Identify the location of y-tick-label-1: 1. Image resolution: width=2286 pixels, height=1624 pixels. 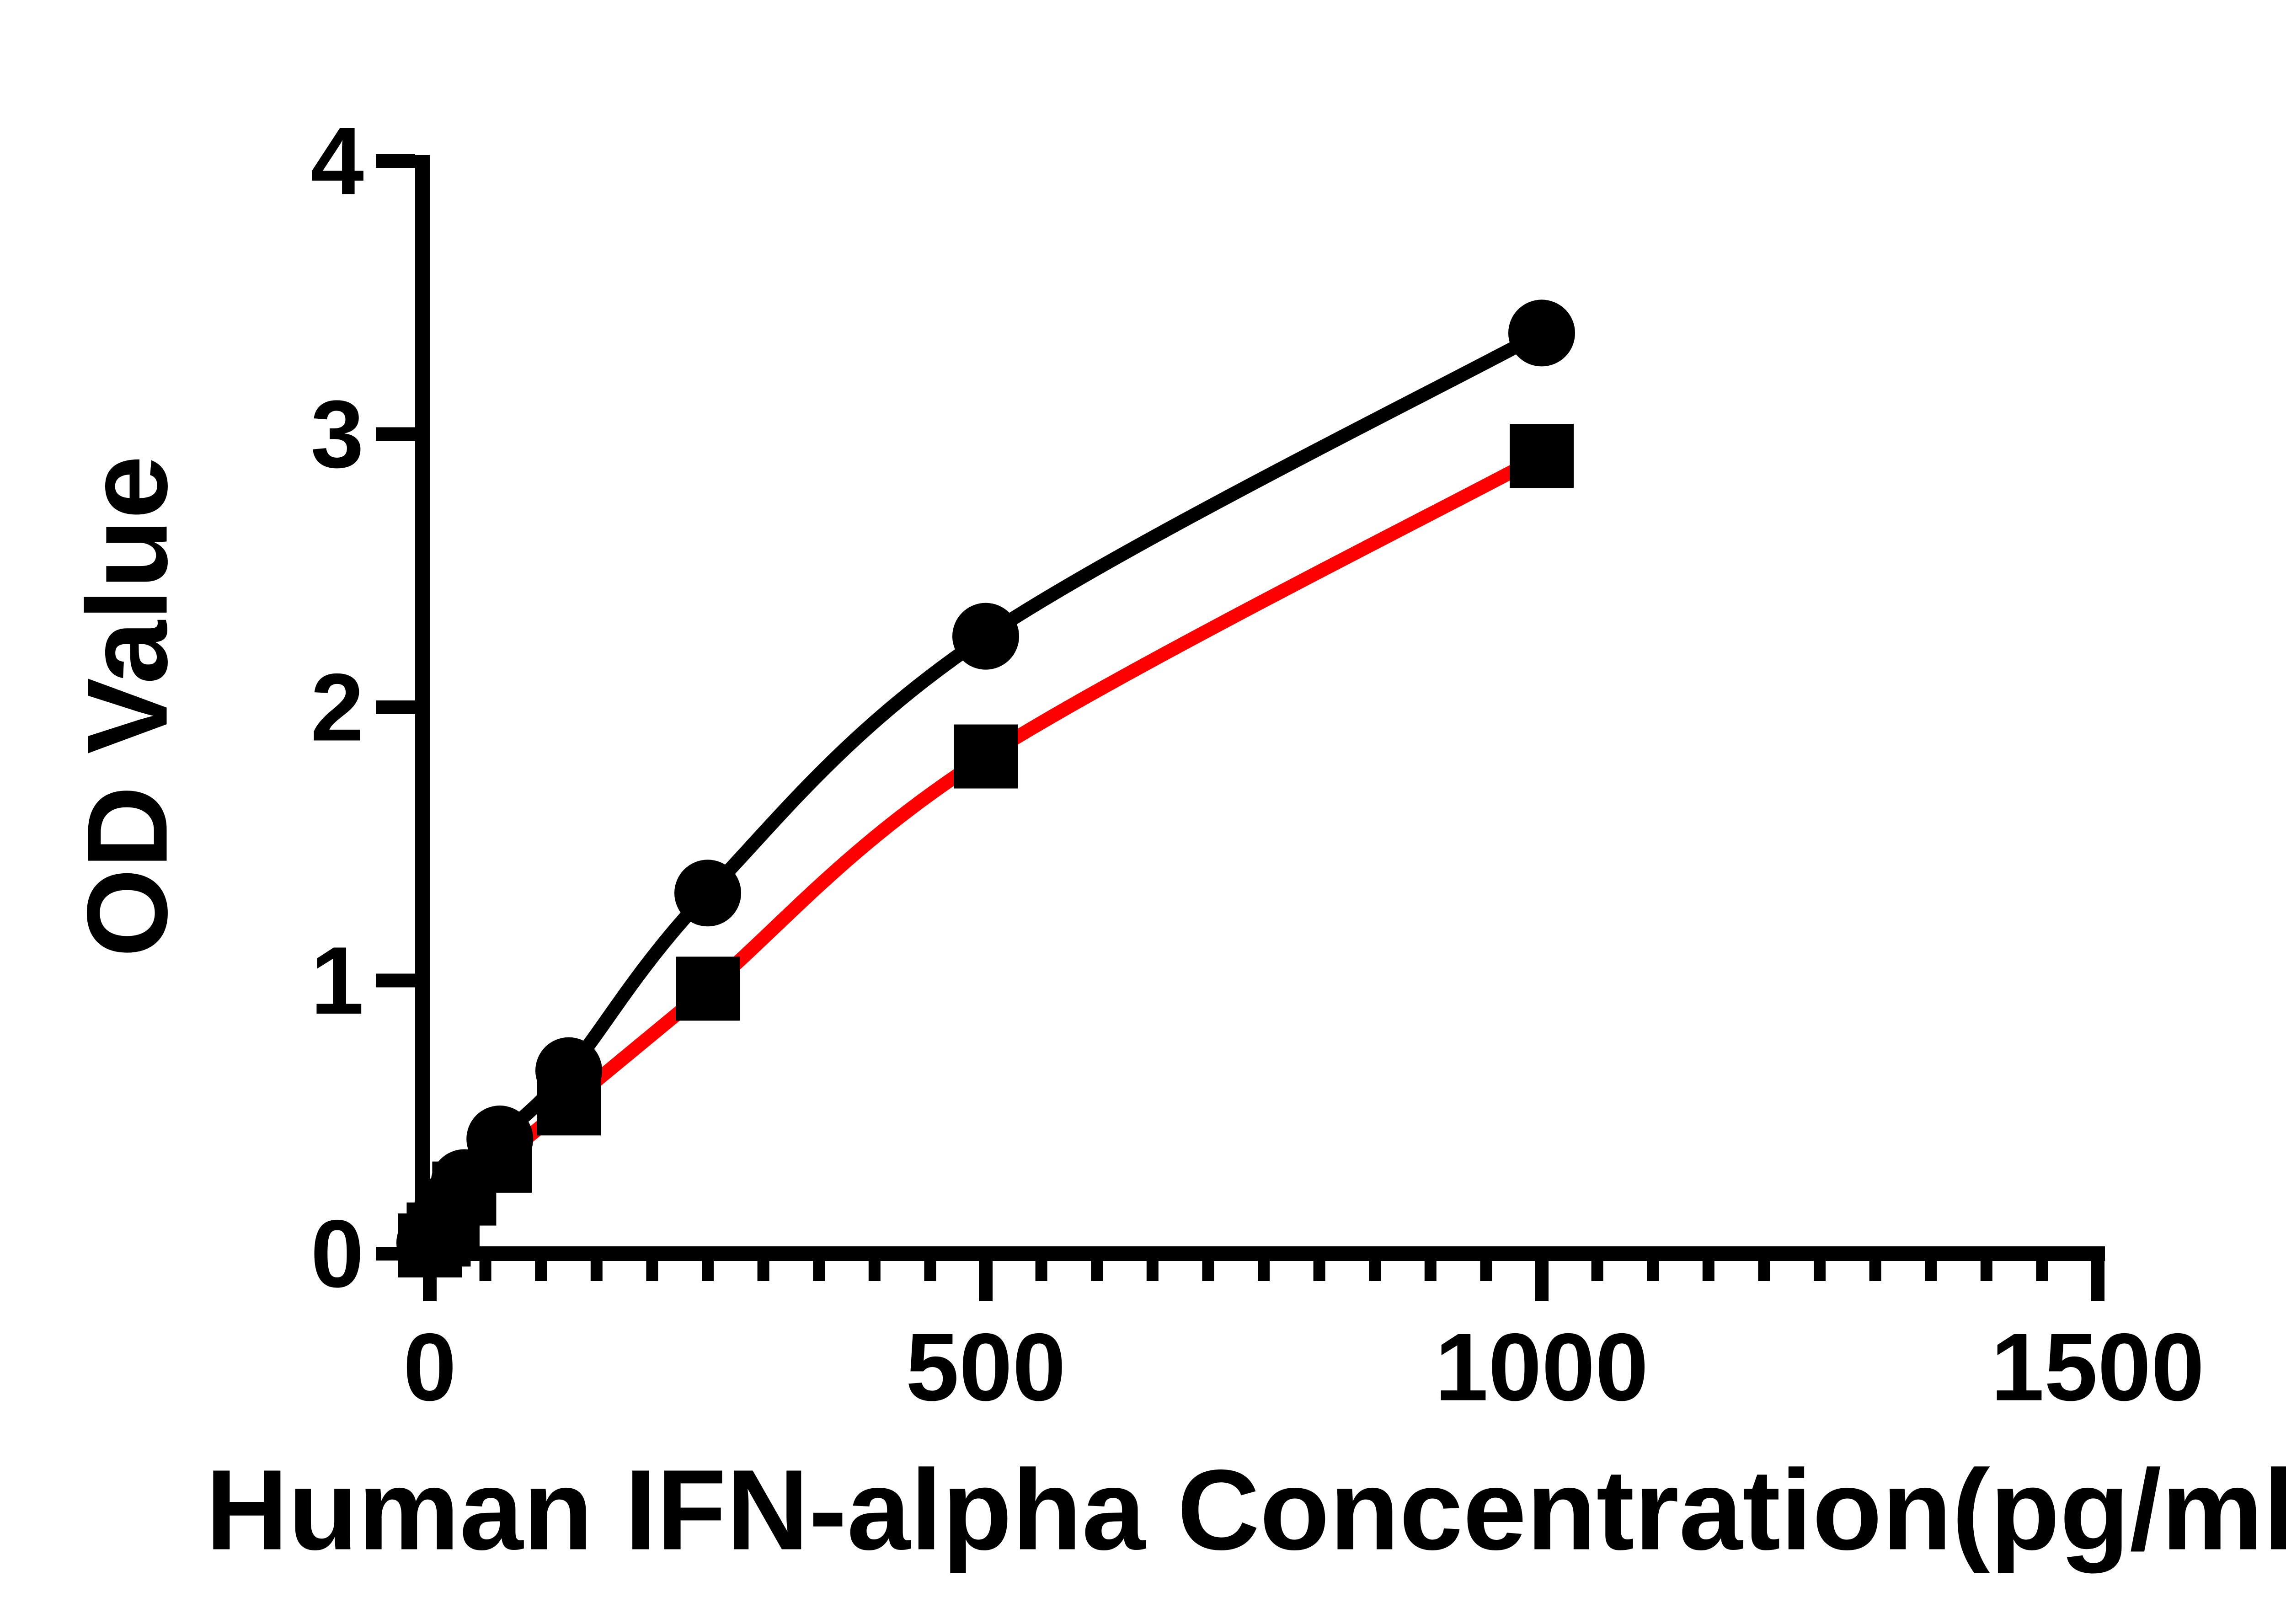
(337, 980).